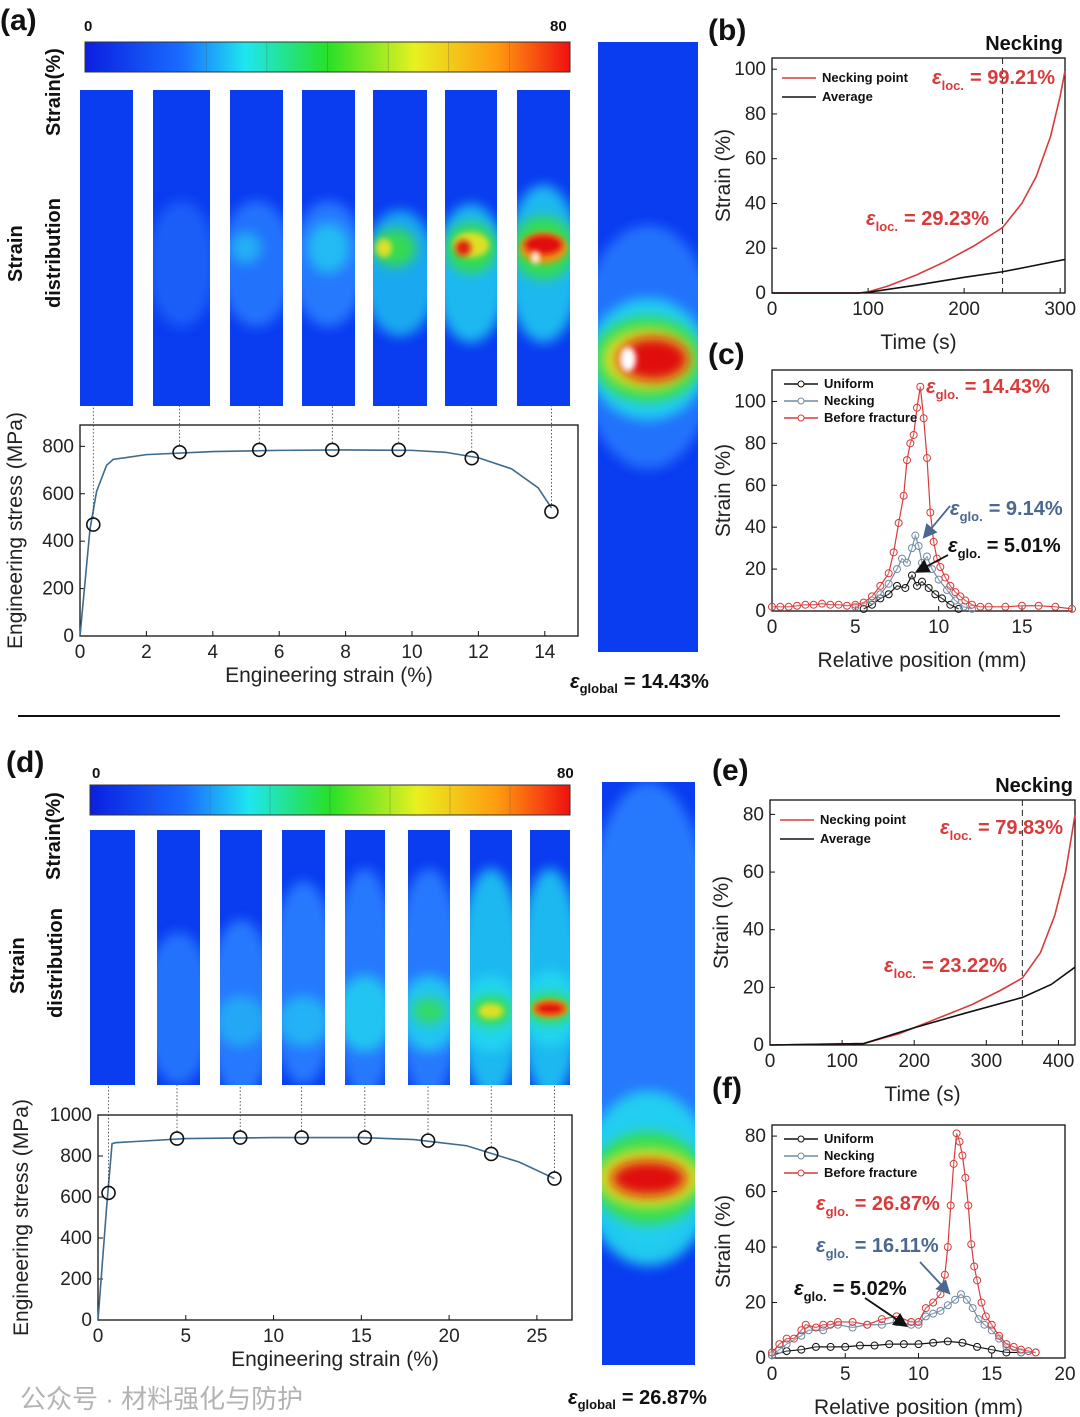 This screenshot has height=1417, width=1080. Describe the element at coordinates (849, 1138) in the screenshot. I see `legend-label: Uniform` at that location.